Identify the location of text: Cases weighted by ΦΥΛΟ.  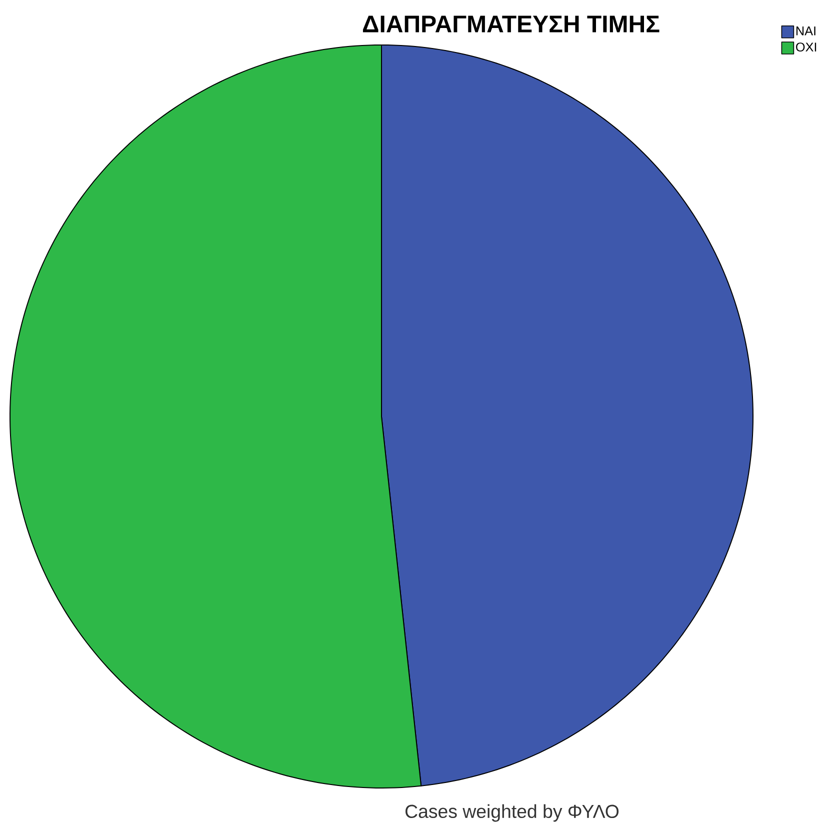
(512, 813).